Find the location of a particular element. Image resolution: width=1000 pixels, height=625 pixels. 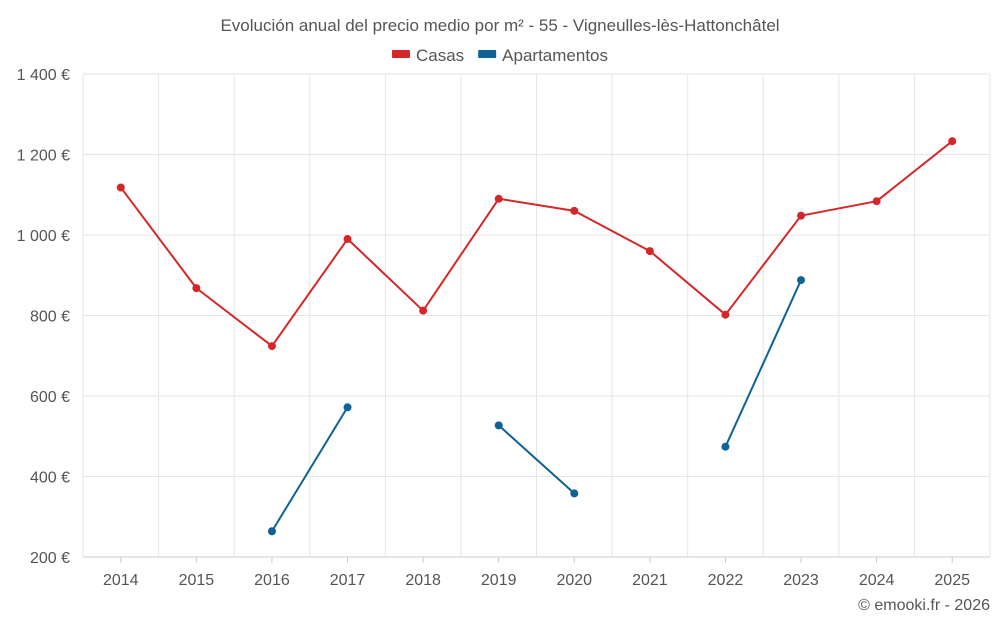

y-tick-label: 1 400 € is located at coordinates (43, 75).